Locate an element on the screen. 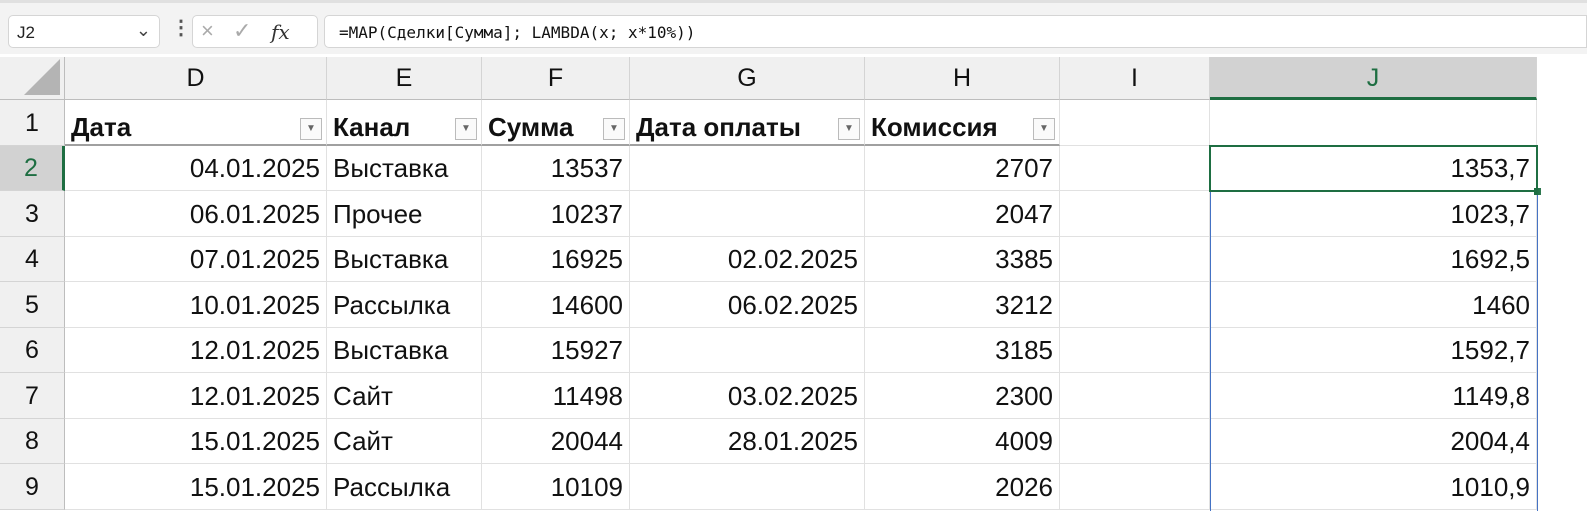  header-label: Дата is located at coordinates (101, 127).